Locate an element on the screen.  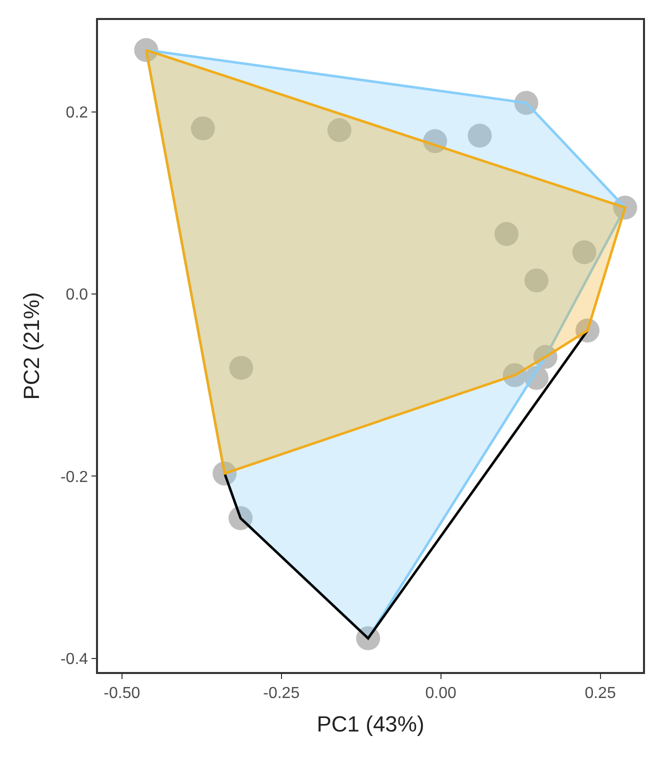
x-tick-label: 0.00 is located at coordinates (440, 693).